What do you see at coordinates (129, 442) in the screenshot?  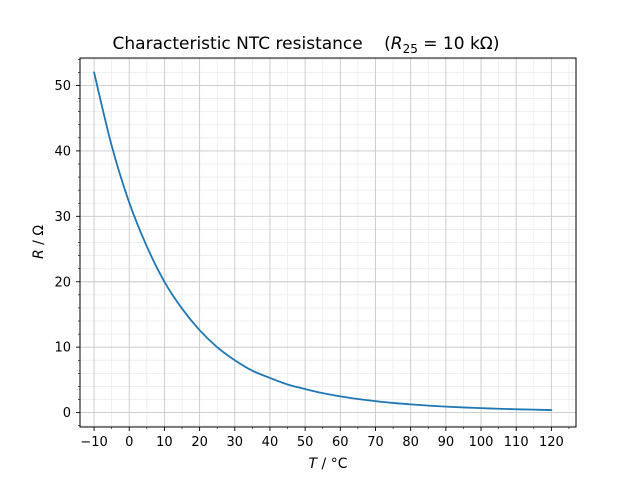 I see `x-tick-label: 0` at bounding box center [129, 442].